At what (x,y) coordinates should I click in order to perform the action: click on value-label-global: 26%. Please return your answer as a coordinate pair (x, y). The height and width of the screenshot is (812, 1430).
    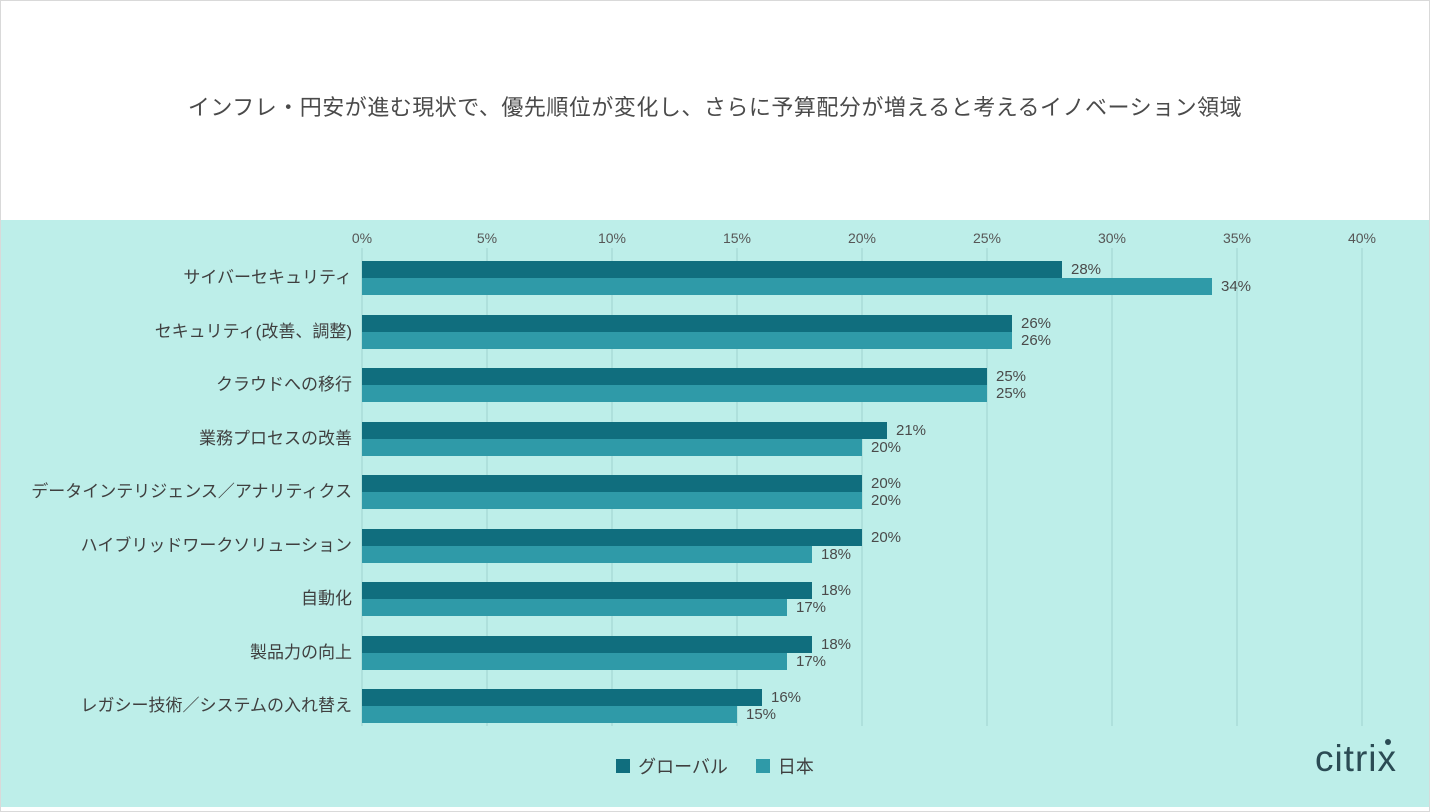
    Looking at the image, I should click on (1036, 323).